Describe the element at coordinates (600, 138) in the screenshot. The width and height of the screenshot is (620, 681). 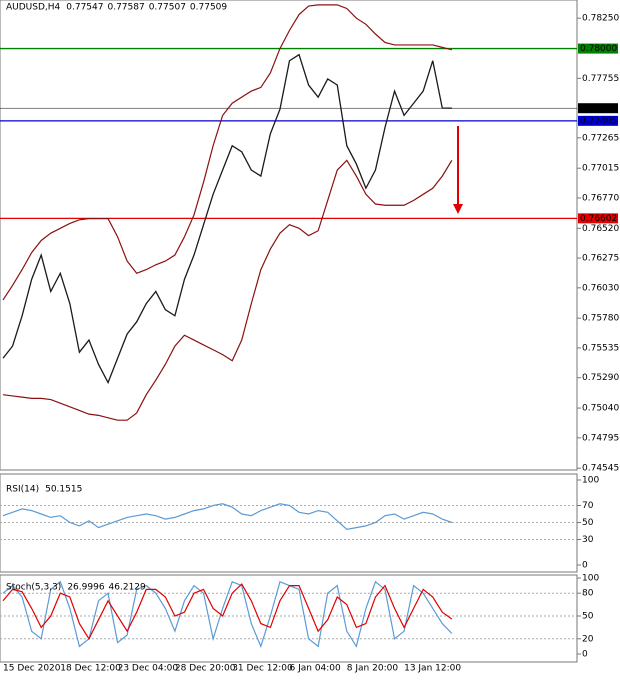
I see `y-tick-label: 0.77265` at that location.